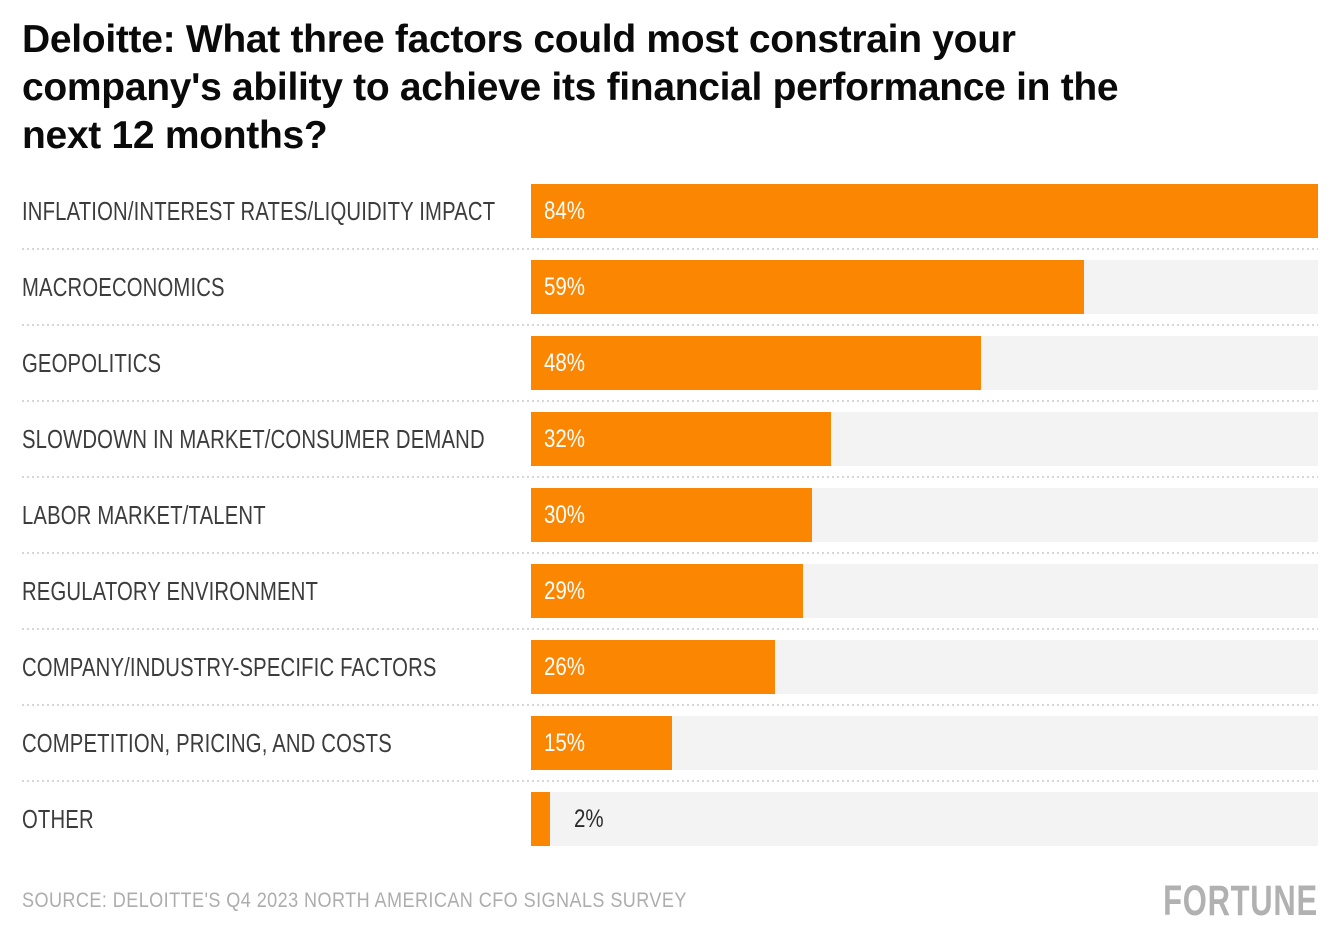 Image resolution: width=1340 pixels, height=946 pixels. I want to click on bar-row: REGULATORY ENVIRONMENT 29%, so click(670, 591).